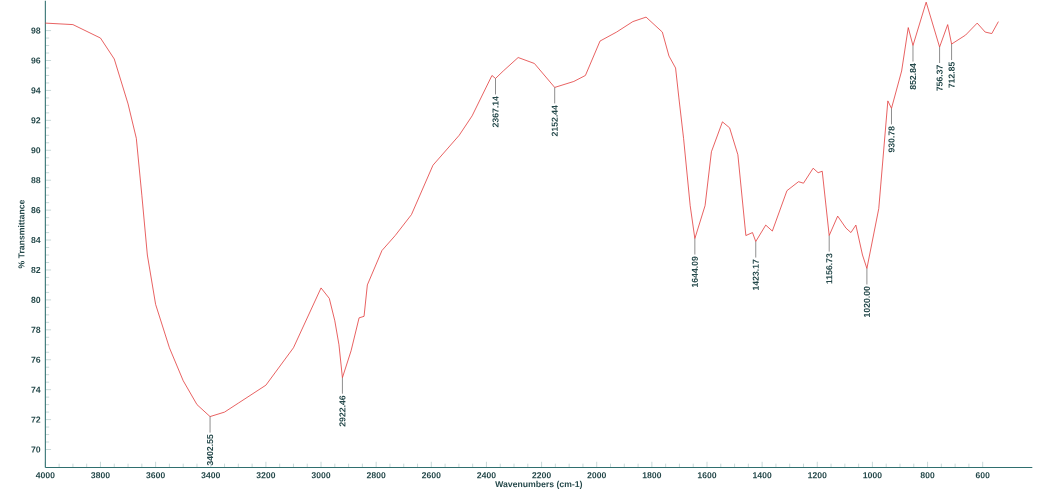 Image resolution: width=1051 pixels, height=502 pixels. I want to click on x-tick-label: 1000, so click(872, 475).